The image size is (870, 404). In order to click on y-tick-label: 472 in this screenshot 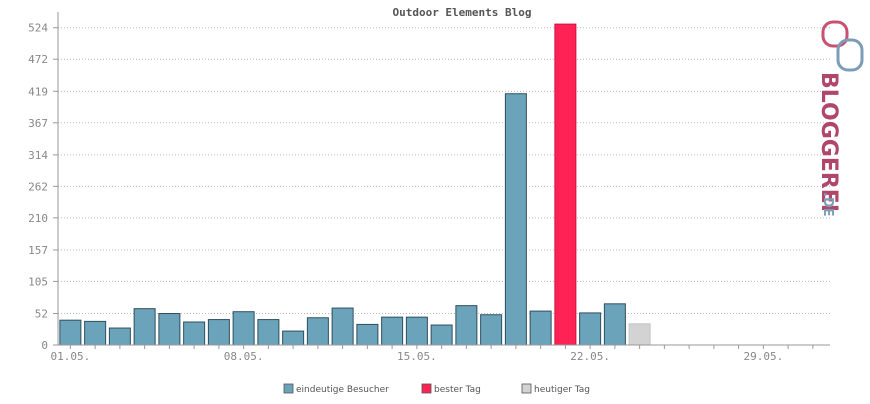, I will do `click(38, 59)`.